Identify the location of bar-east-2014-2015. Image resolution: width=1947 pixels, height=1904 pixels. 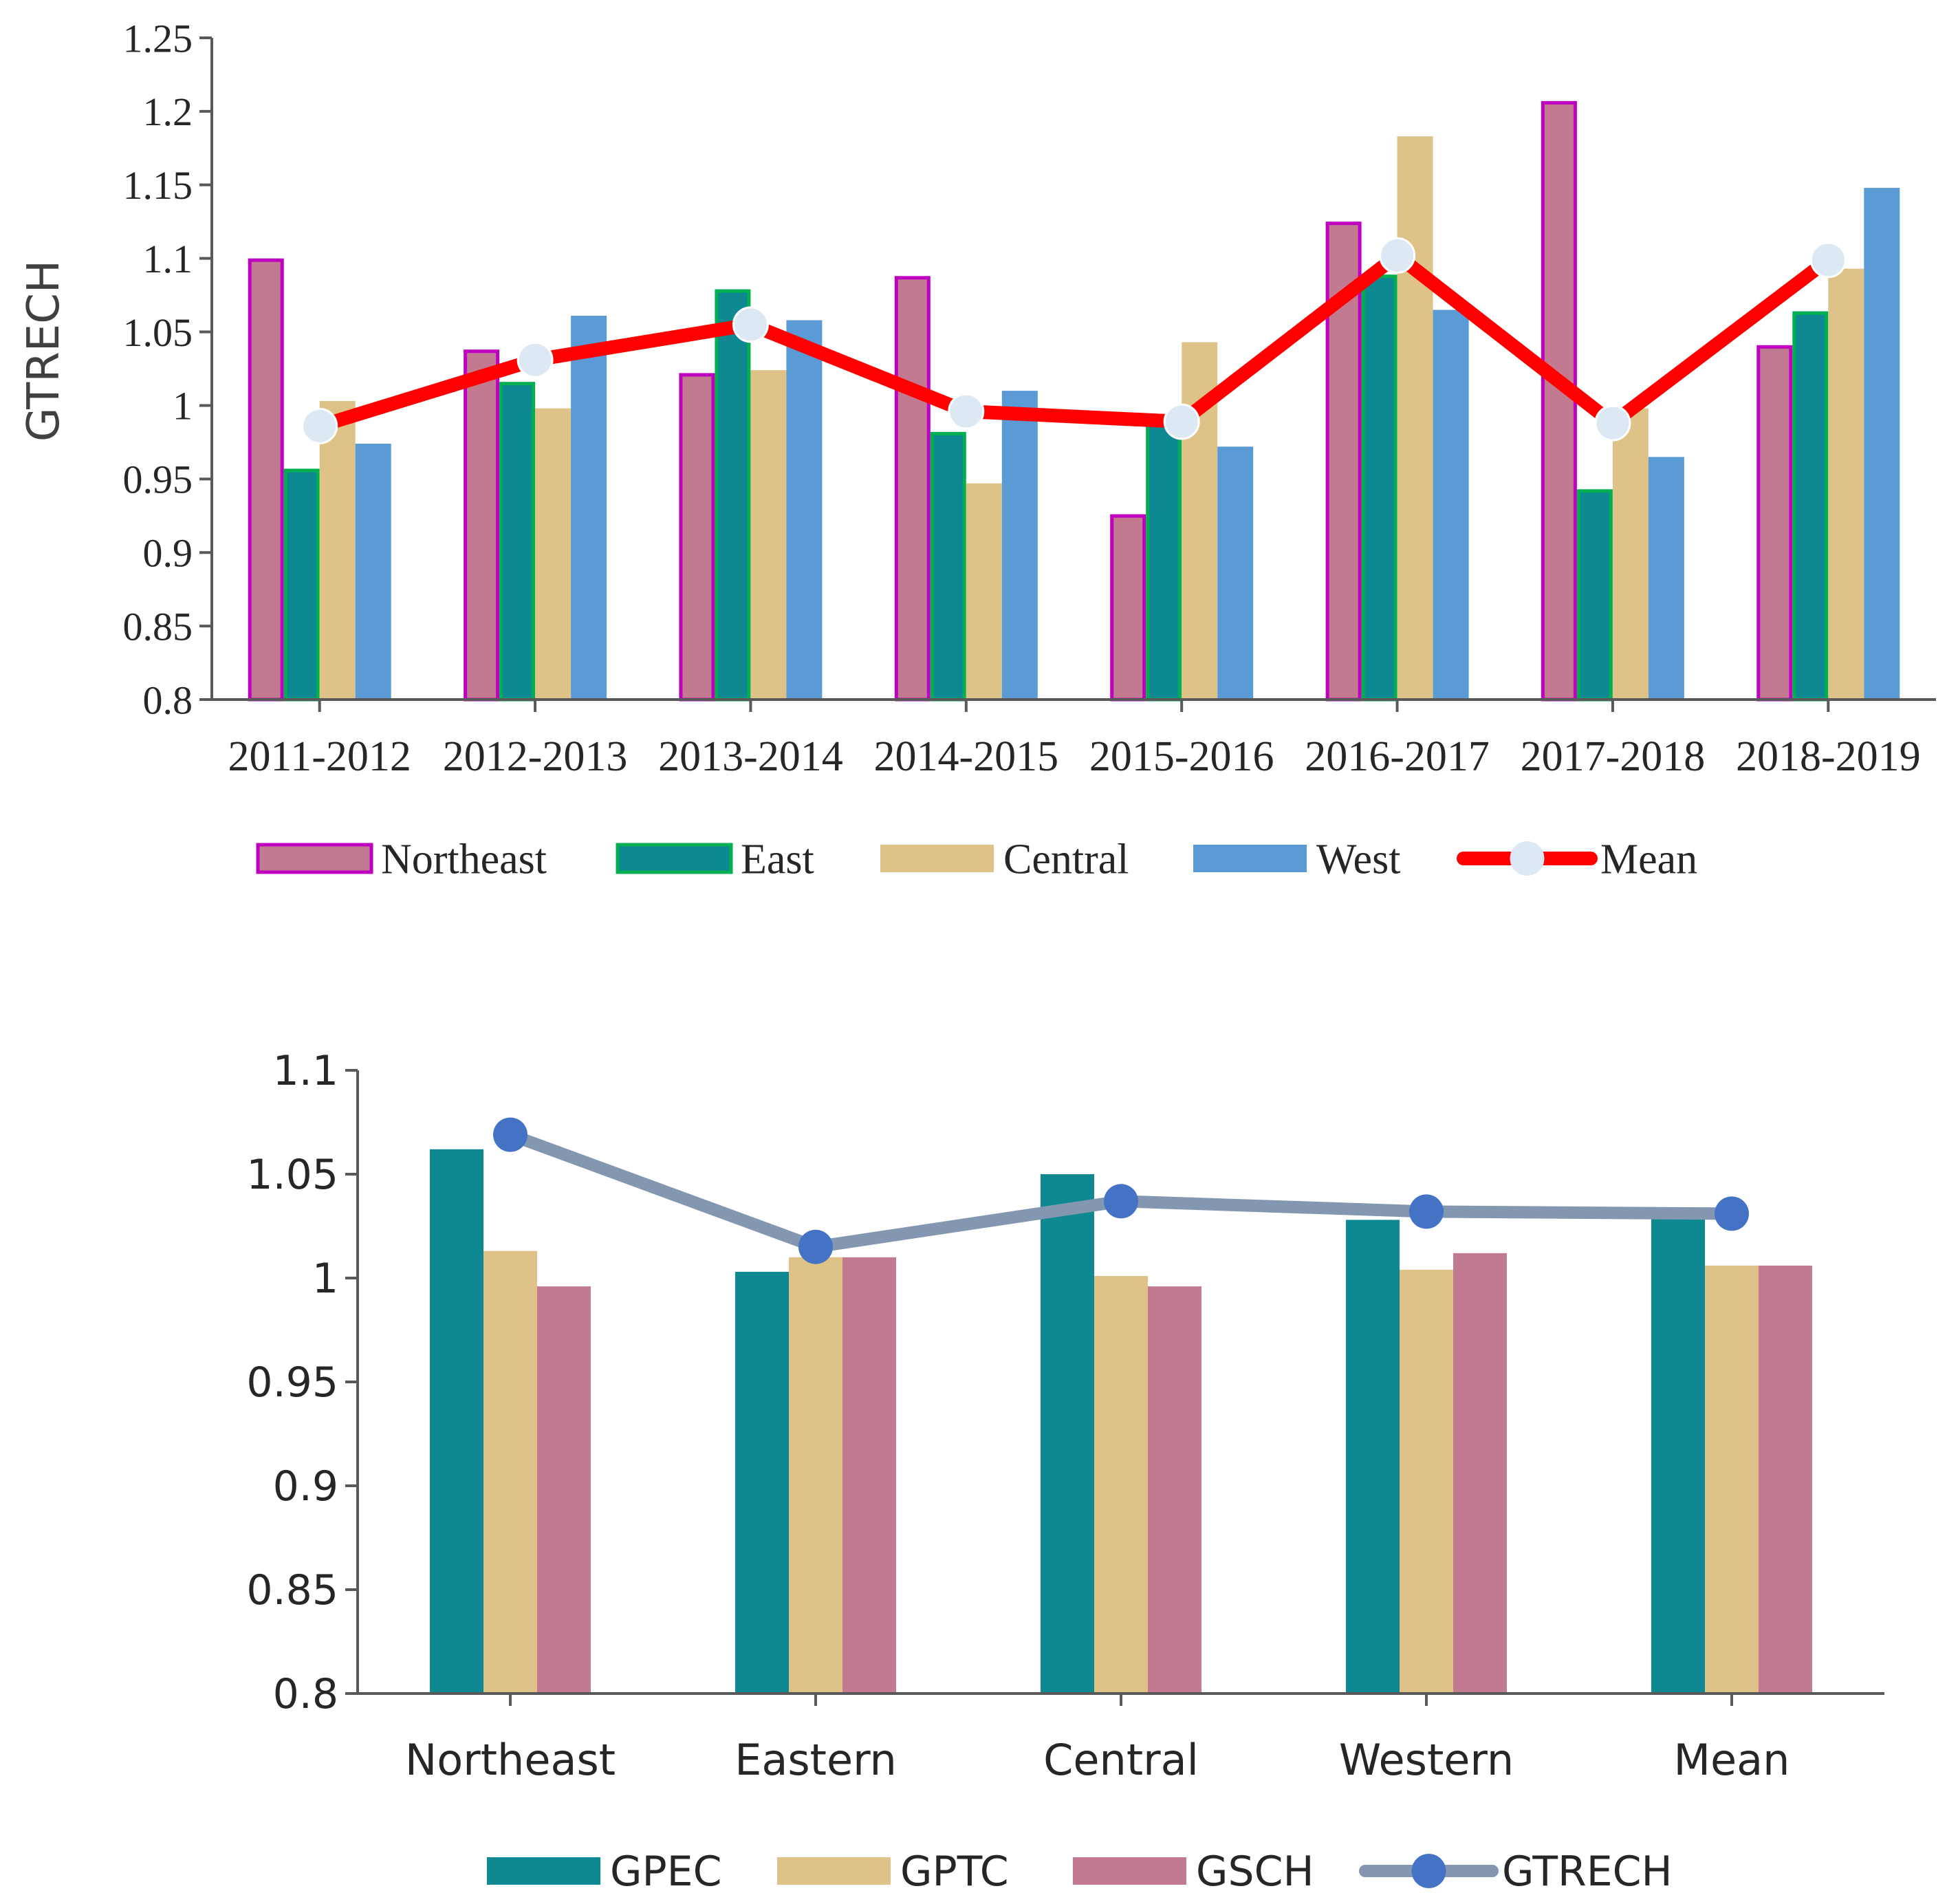
(948, 566).